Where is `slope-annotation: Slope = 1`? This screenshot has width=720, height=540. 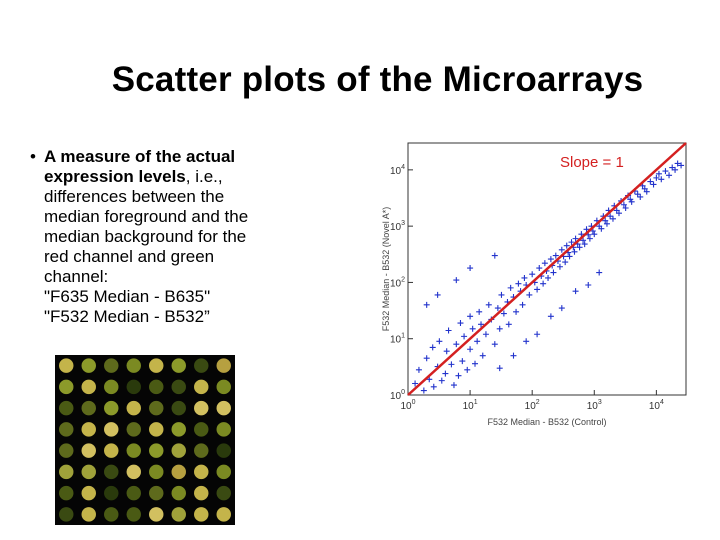
slope-annotation: Slope = 1 is located at coordinates (592, 162).